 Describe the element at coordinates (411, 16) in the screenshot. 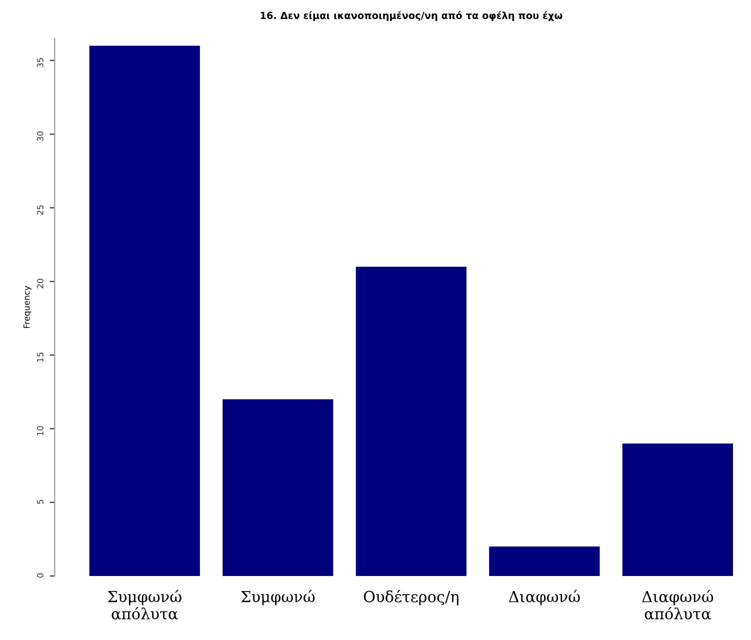

I see `chart-title: 16. Δεν είμαι ικανοποιημένος/νη από τα οφέλη που έχω` at that location.